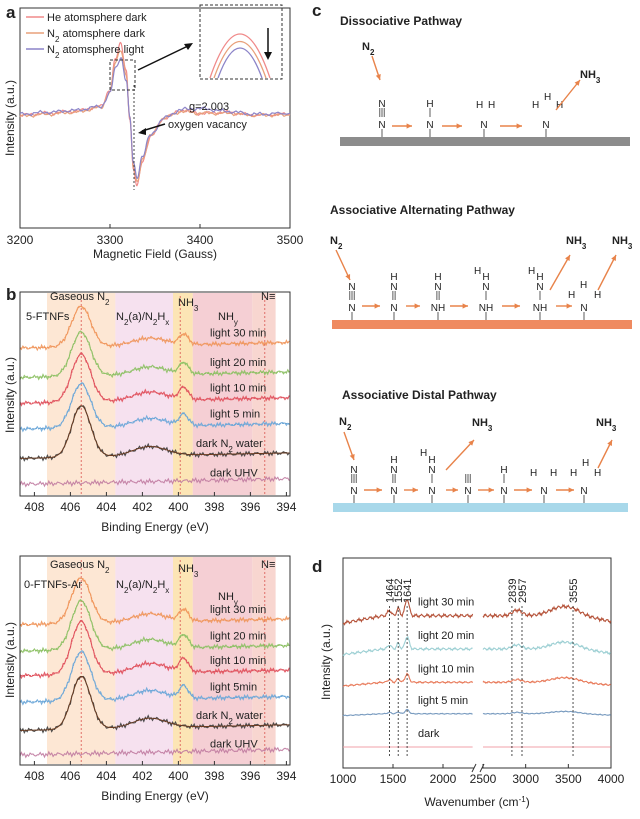  I want to click on dist-h-x: H, so click(423, 453).